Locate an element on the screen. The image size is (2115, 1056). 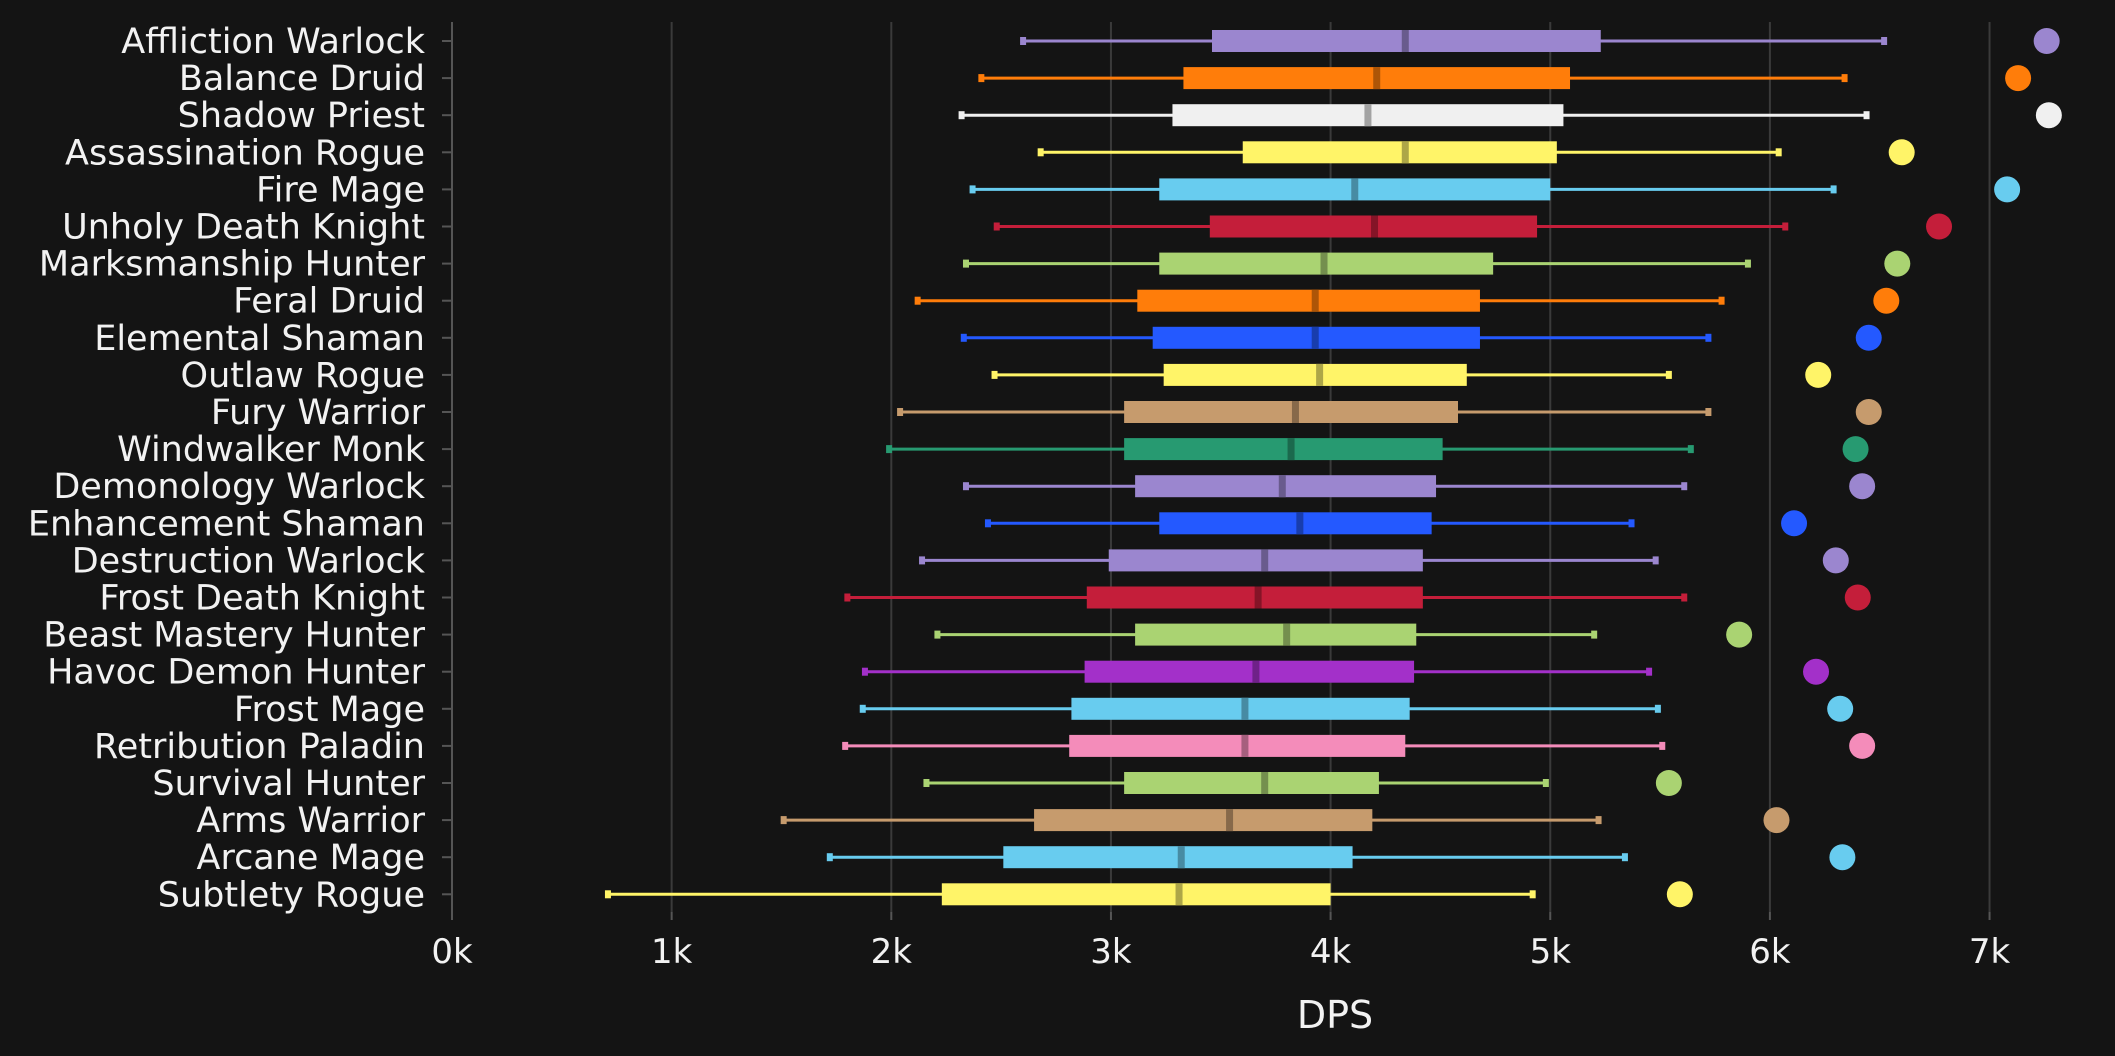
x-tick-label: 0k is located at coordinates (452, 952).